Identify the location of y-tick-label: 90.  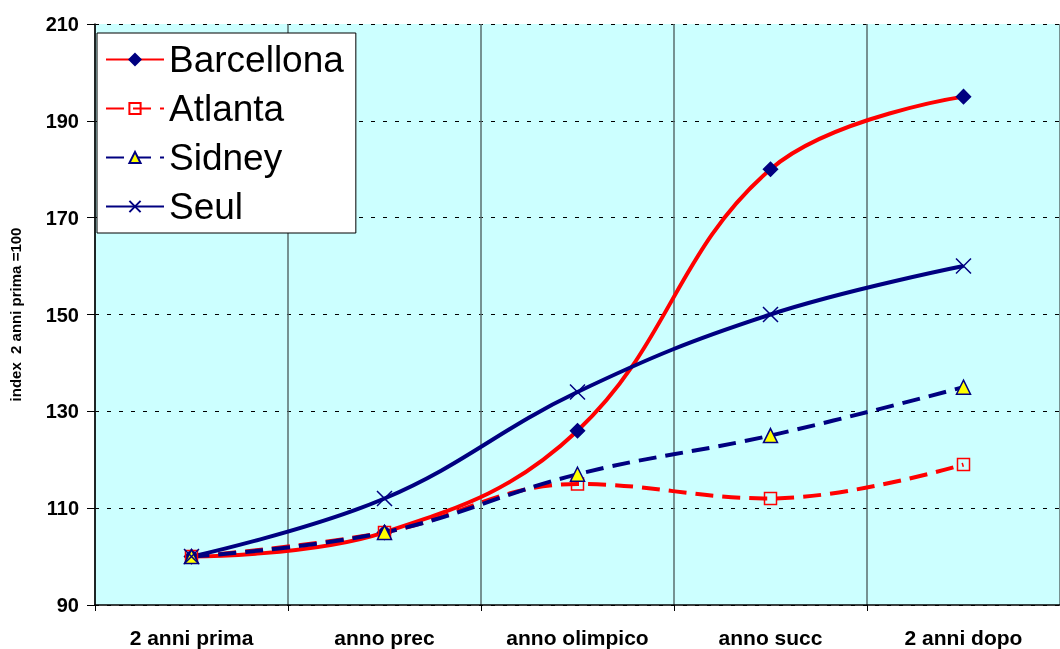
(67, 605).